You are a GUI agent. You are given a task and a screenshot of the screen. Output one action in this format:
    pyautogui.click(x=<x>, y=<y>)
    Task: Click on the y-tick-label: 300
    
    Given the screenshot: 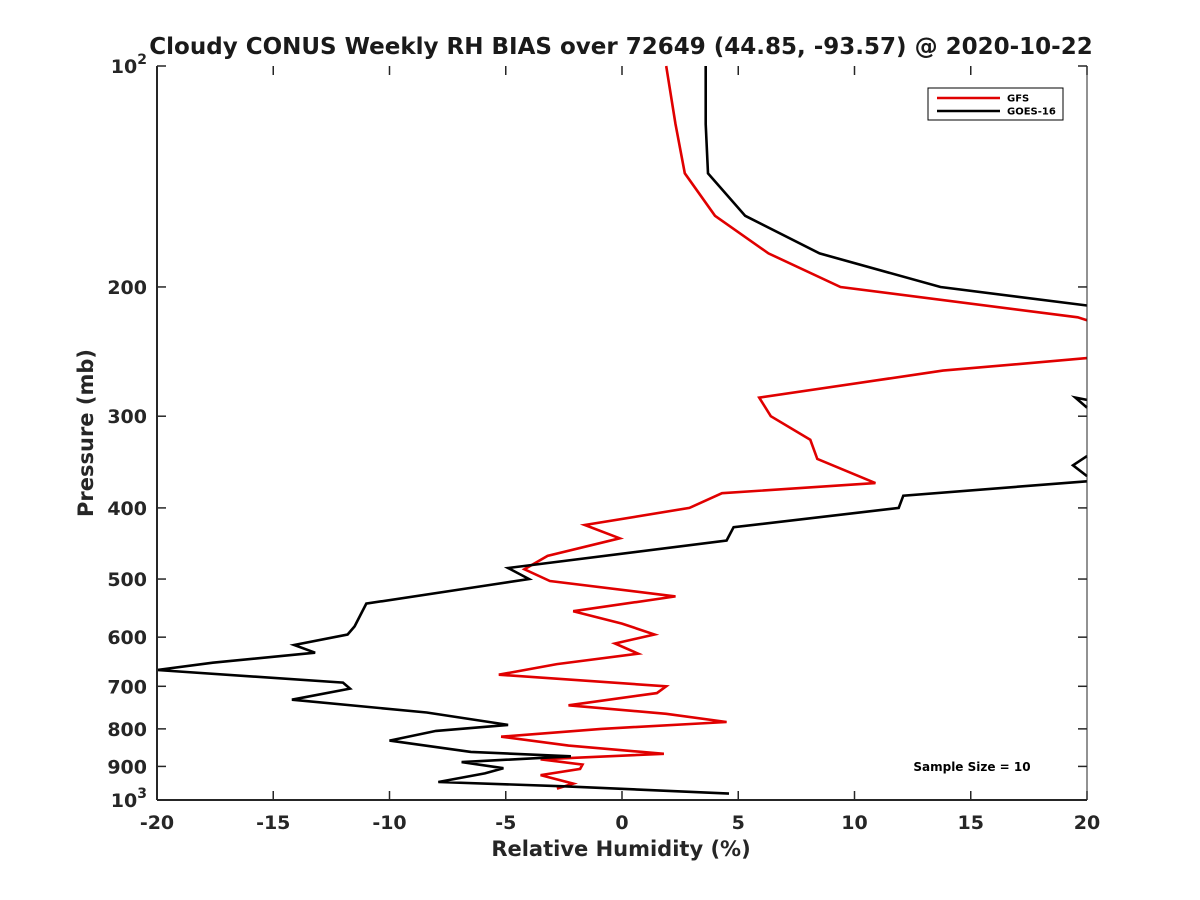 What is the action you would take?
    pyautogui.click(x=127, y=417)
    